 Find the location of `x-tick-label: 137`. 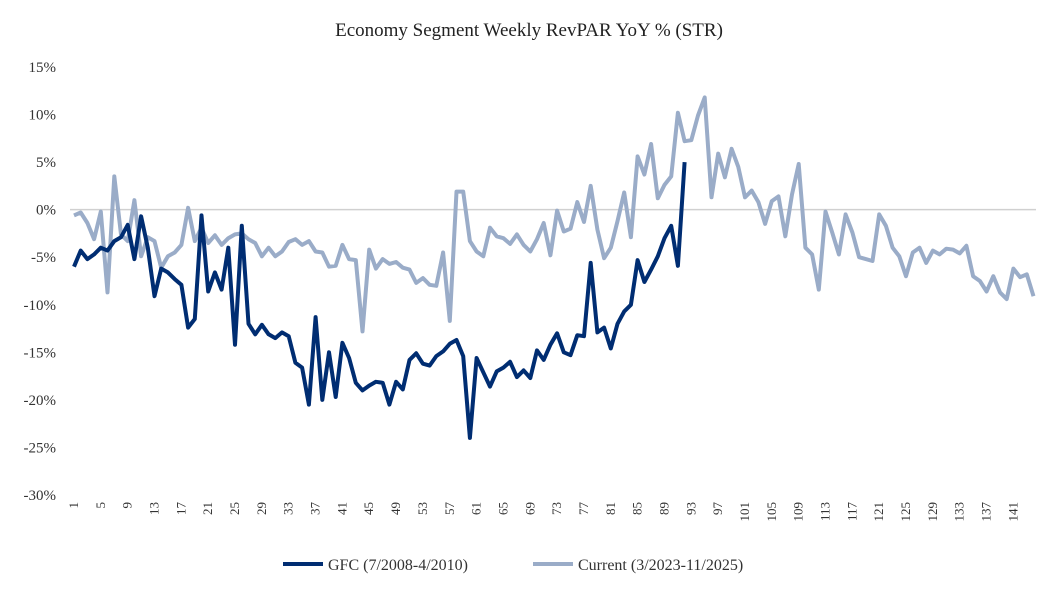

x-tick-label: 137 is located at coordinates (986, 512).